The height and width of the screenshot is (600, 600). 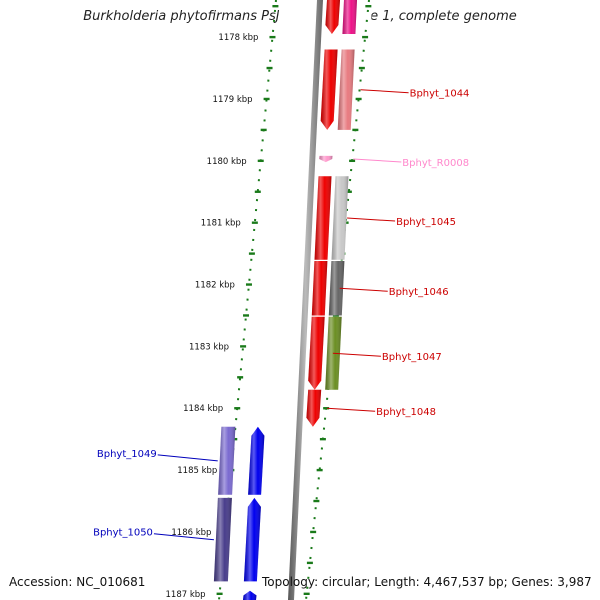 What do you see at coordinates (412, 357) in the screenshot?
I see `gene-label: Bphyt_1047` at bounding box center [412, 357].